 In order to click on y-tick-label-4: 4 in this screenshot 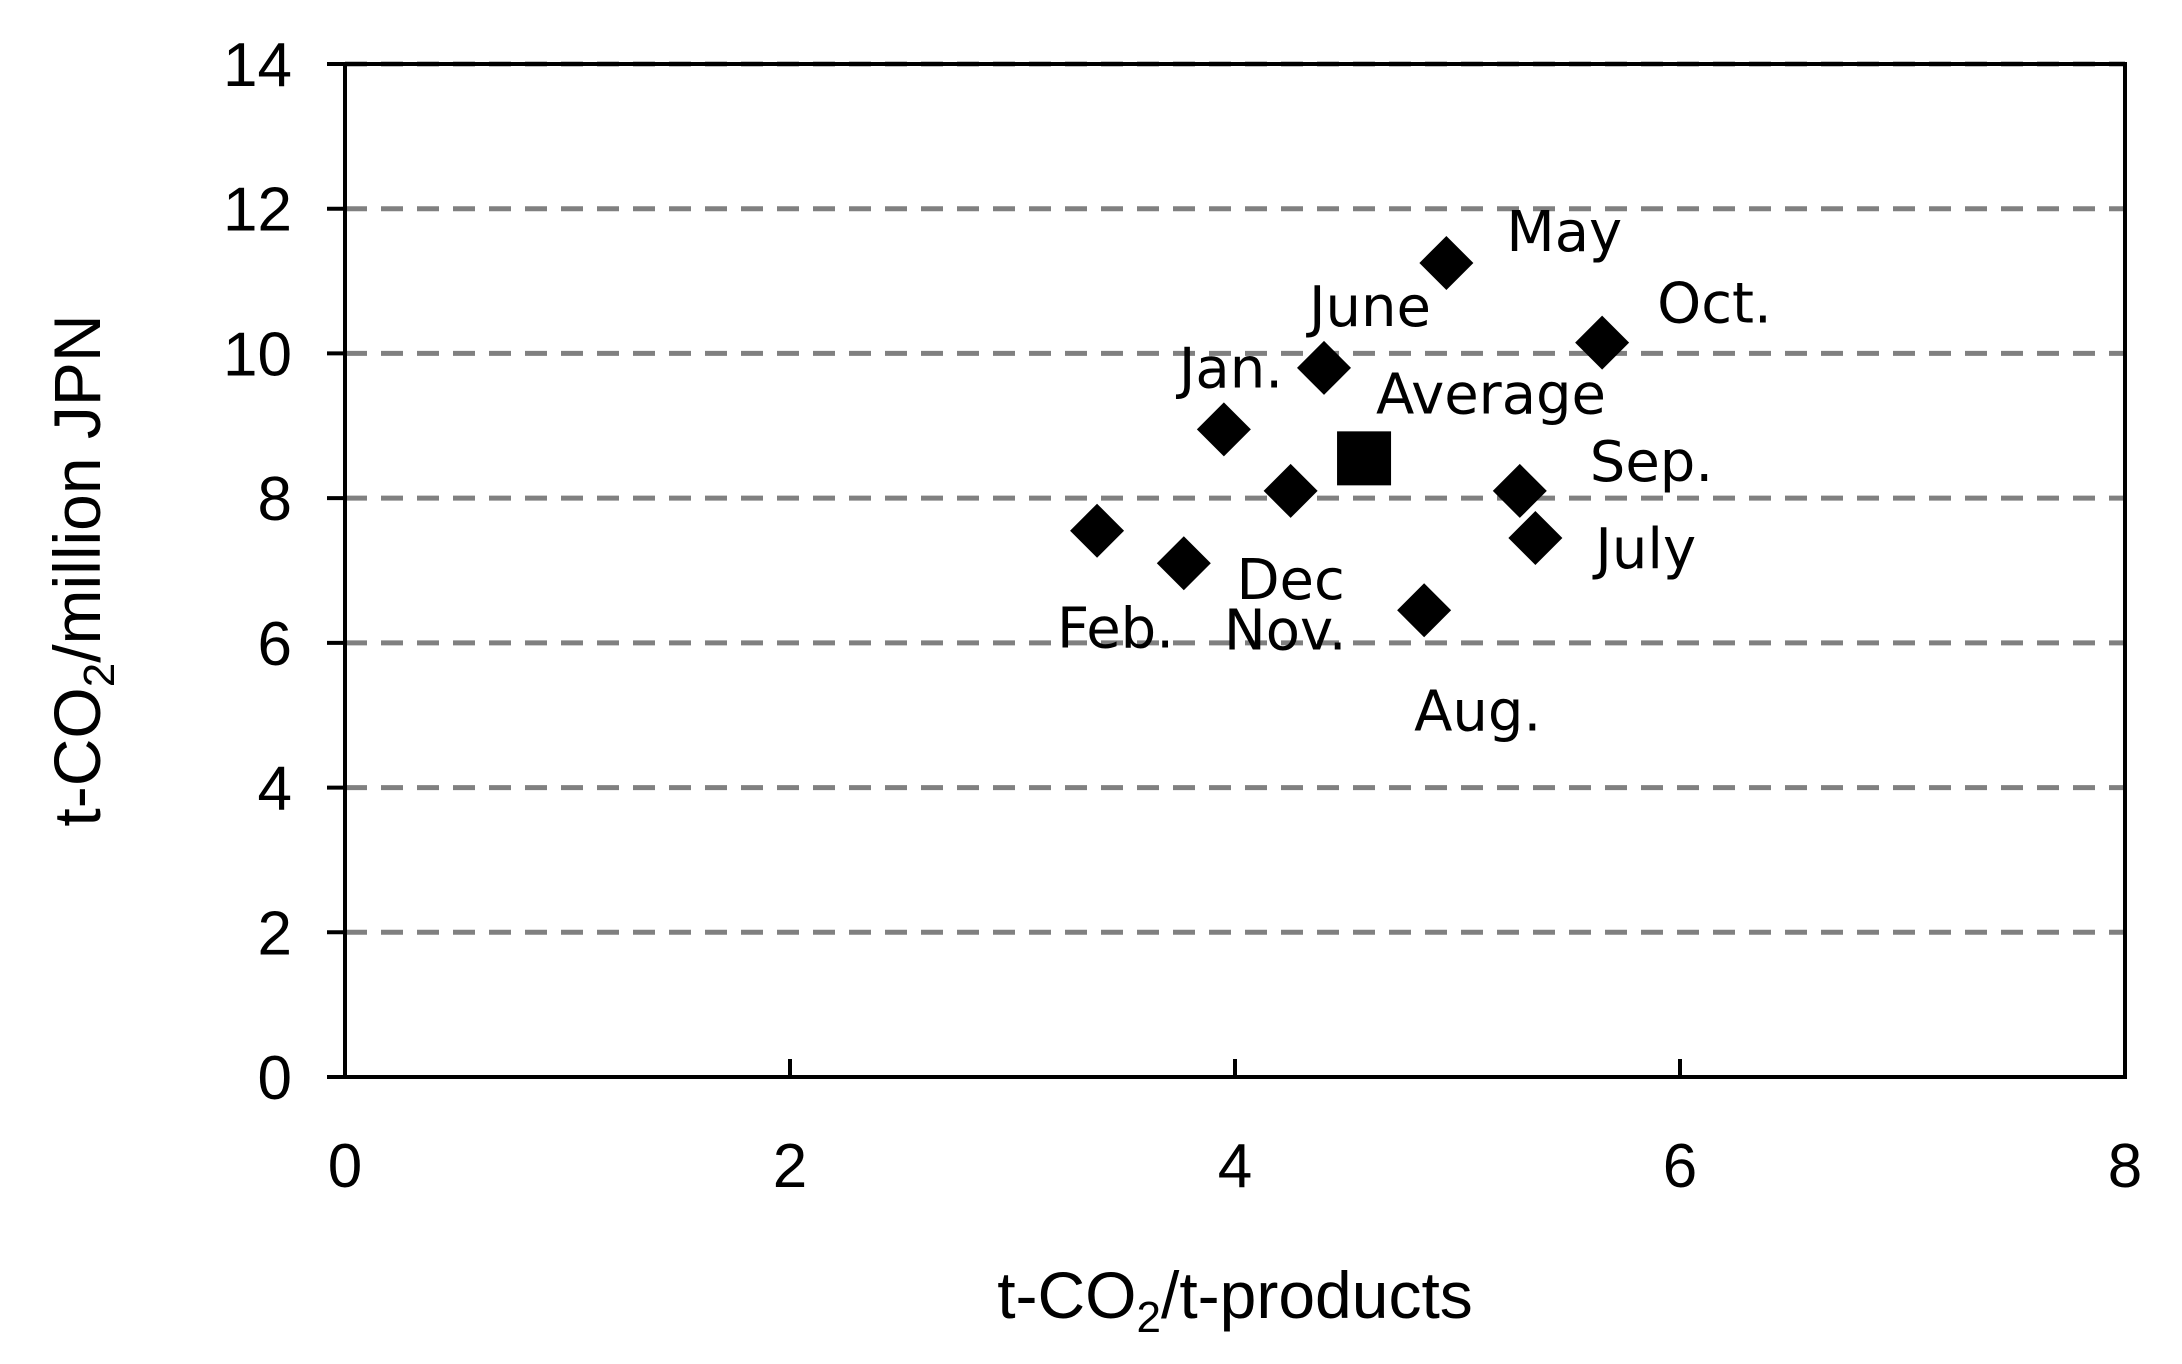, I will do `click(275, 789)`.